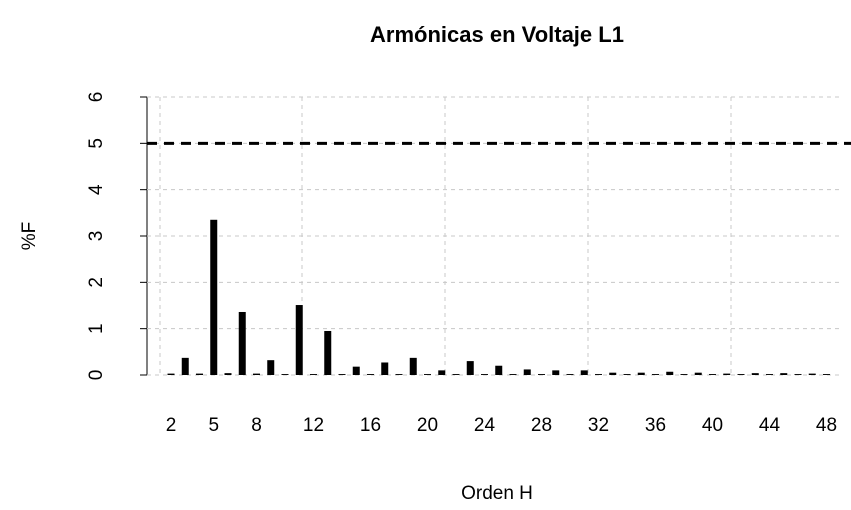 The width and height of the screenshot is (851, 510). What do you see at coordinates (171, 425) in the screenshot?
I see `x-tick-label: 2` at bounding box center [171, 425].